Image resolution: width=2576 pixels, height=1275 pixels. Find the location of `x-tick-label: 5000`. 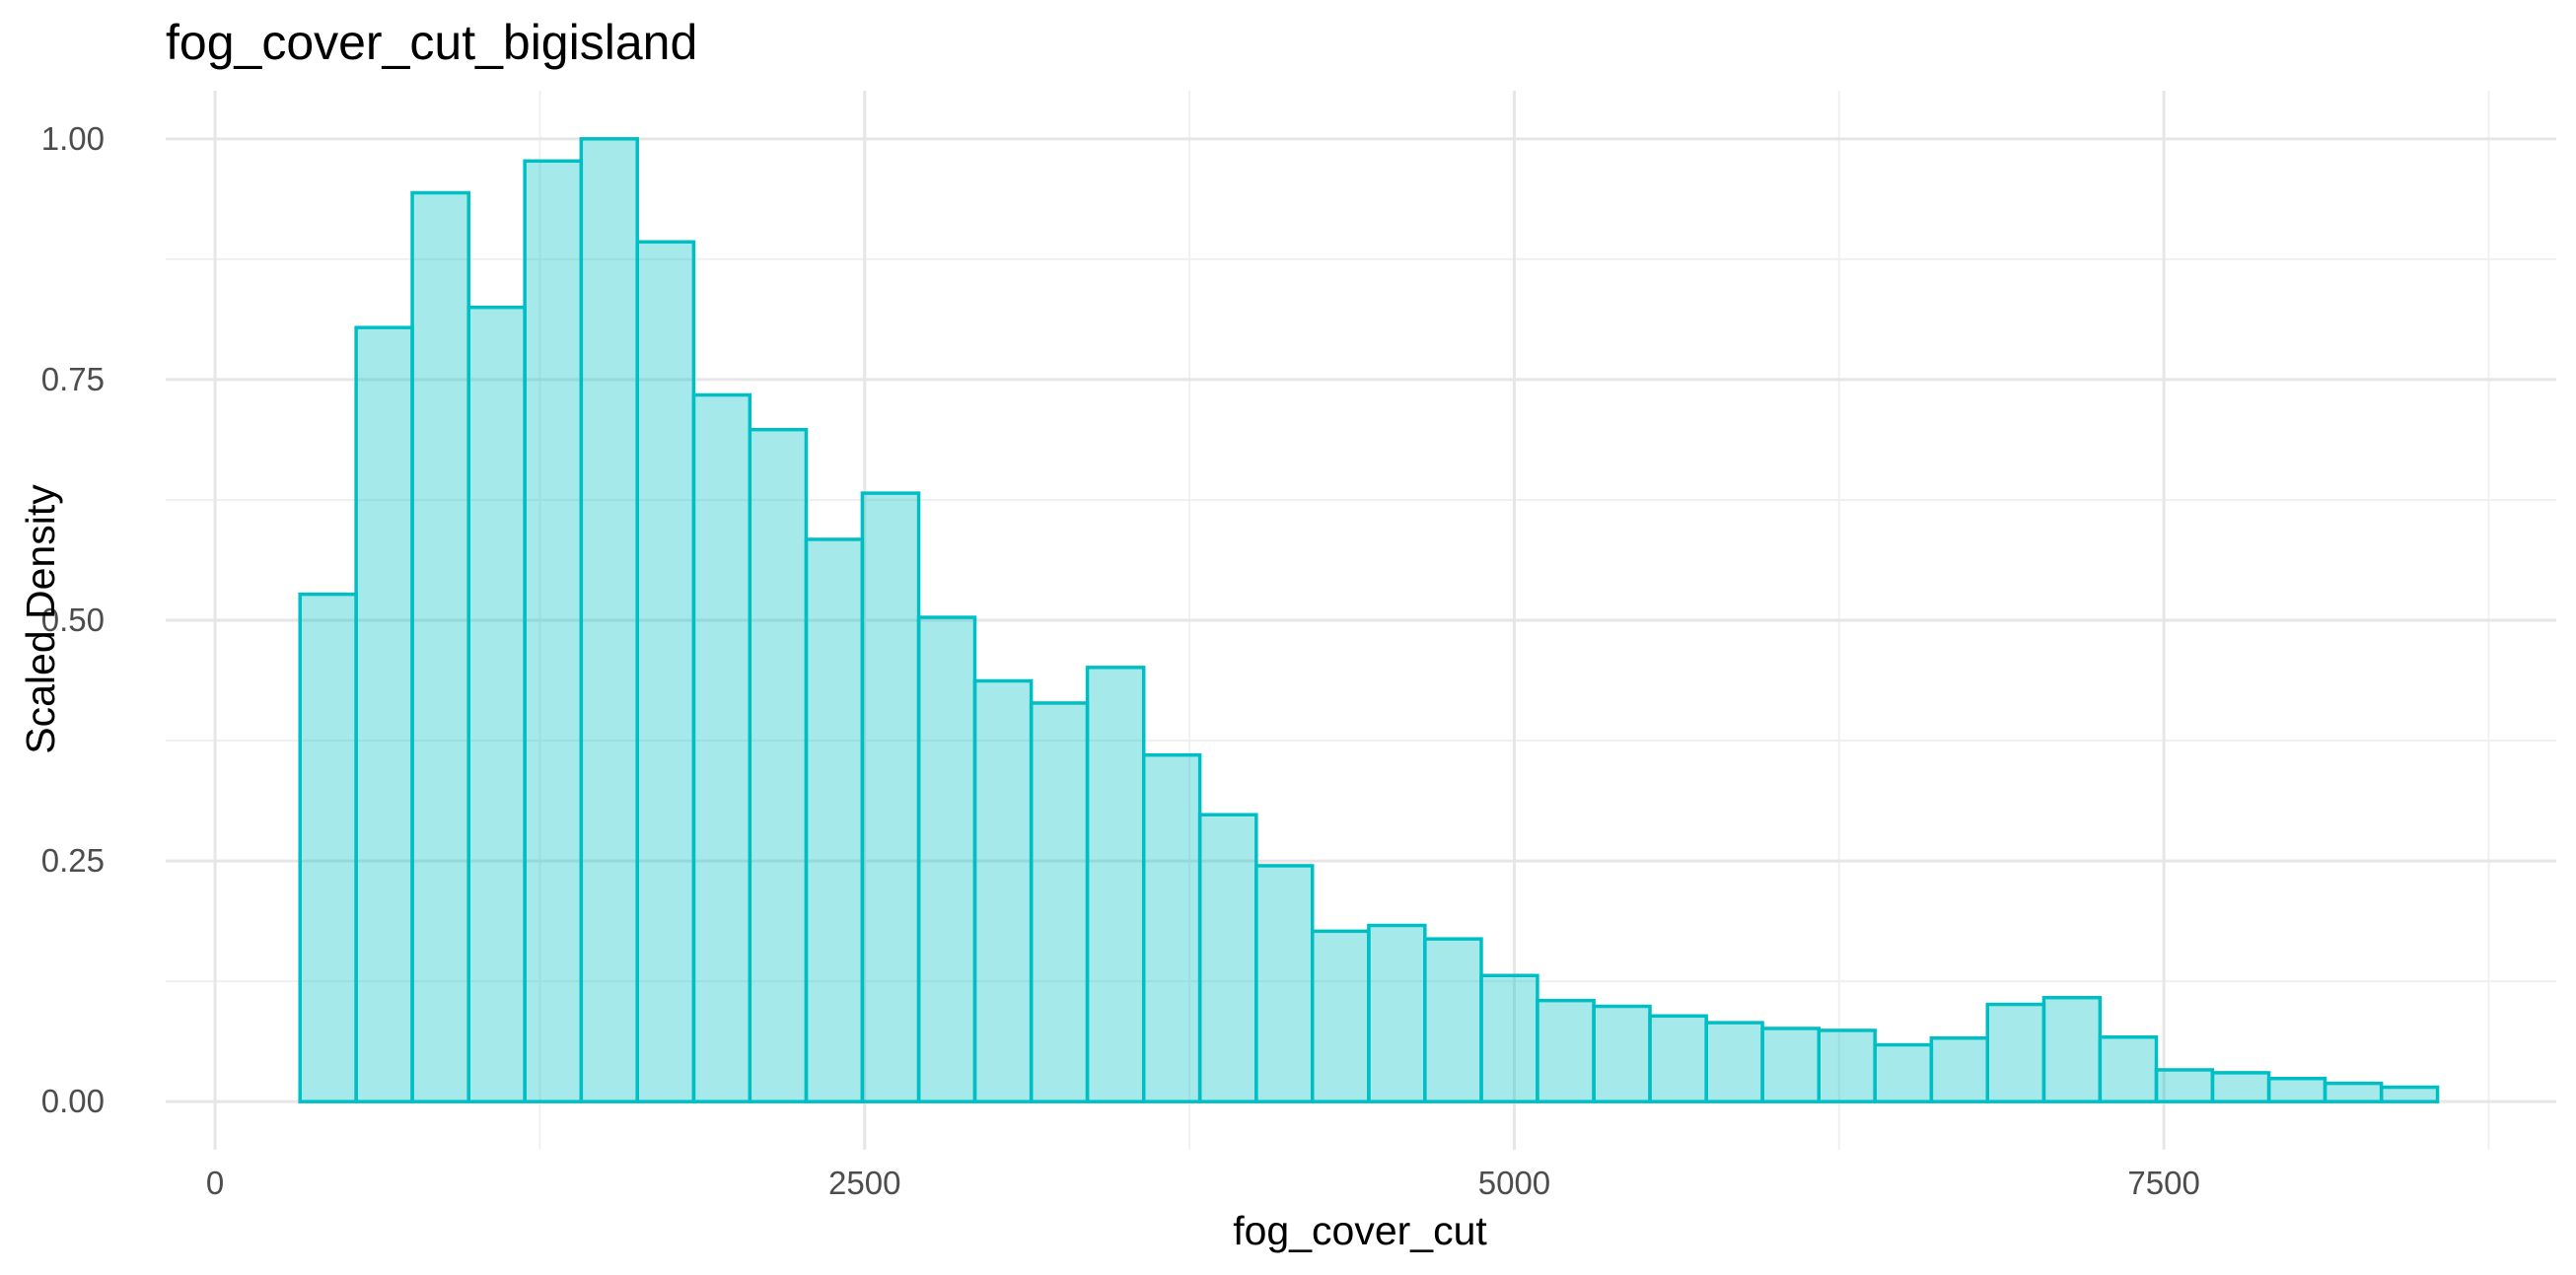

x-tick-label: 5000 is located at coordinates (1514, 1183).